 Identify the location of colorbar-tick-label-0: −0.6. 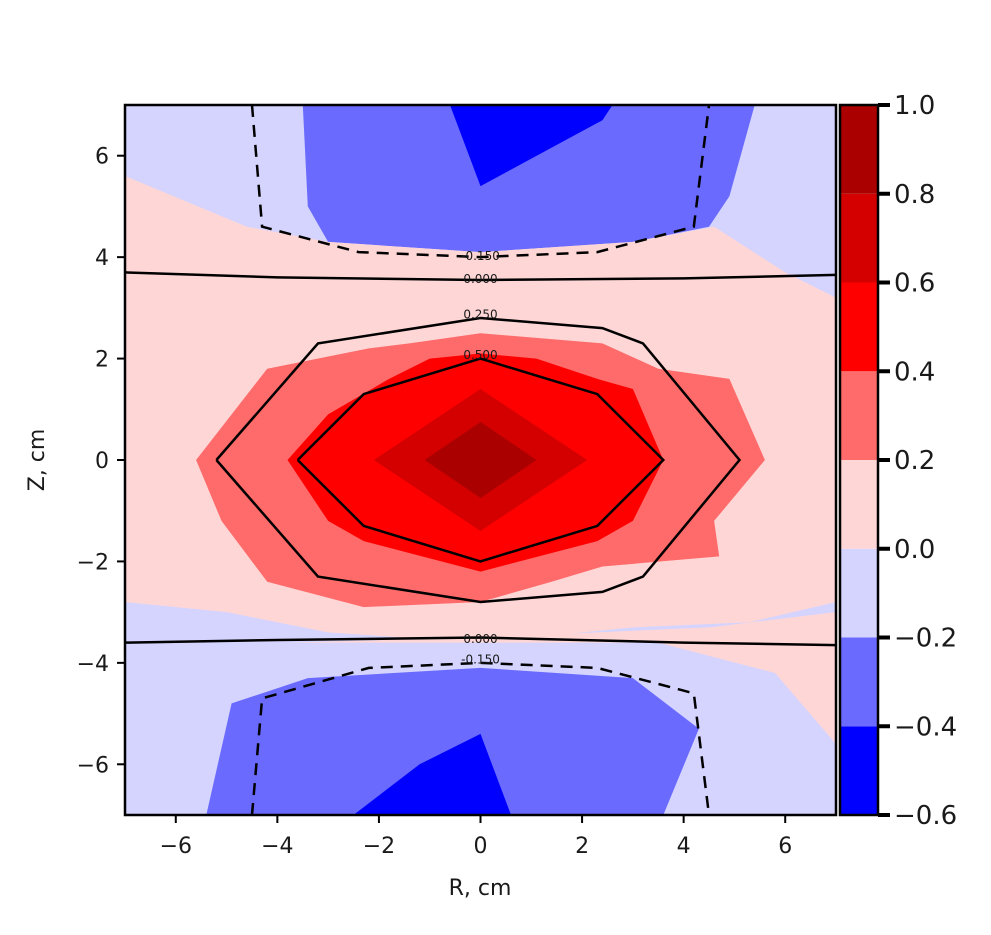
(925, 816).